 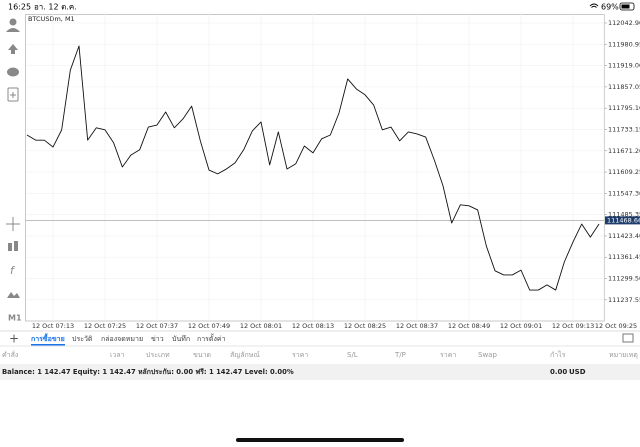 What do you see at coordinates (13, 270) in the screenshot?
I see `indicator-icon: f` at bounding box center [13, 270].